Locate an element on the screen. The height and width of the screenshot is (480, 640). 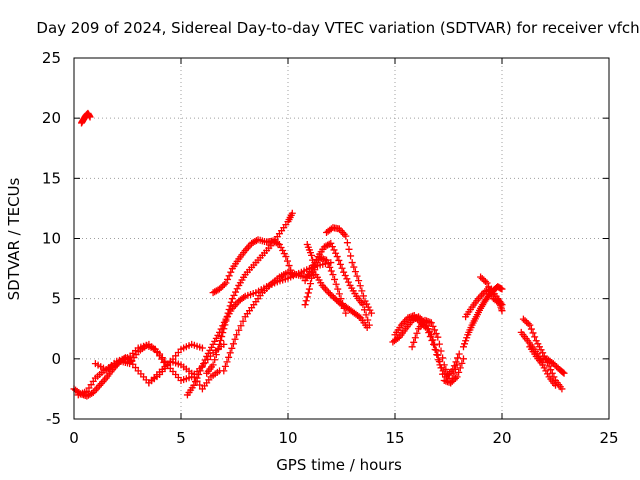
x-tick-labels: 0 5 10 15 20 25 is located at coordinates (343, 438).